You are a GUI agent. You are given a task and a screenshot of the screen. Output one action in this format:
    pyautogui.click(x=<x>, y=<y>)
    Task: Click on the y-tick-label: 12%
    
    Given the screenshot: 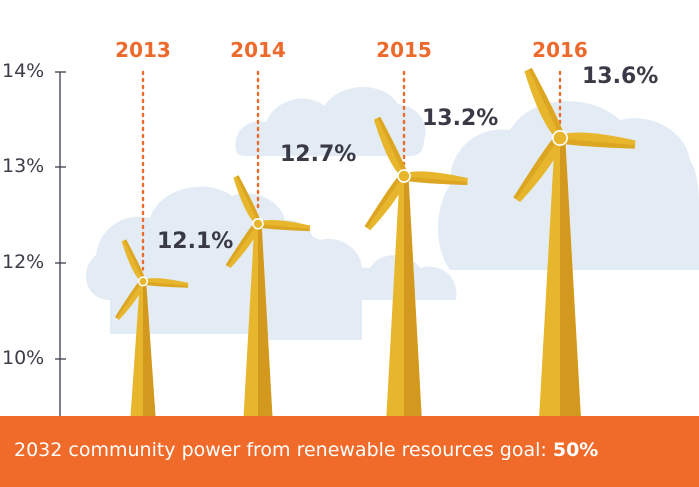 What is the action you would take?
    pyautogui.click(x=23, y=262)
    